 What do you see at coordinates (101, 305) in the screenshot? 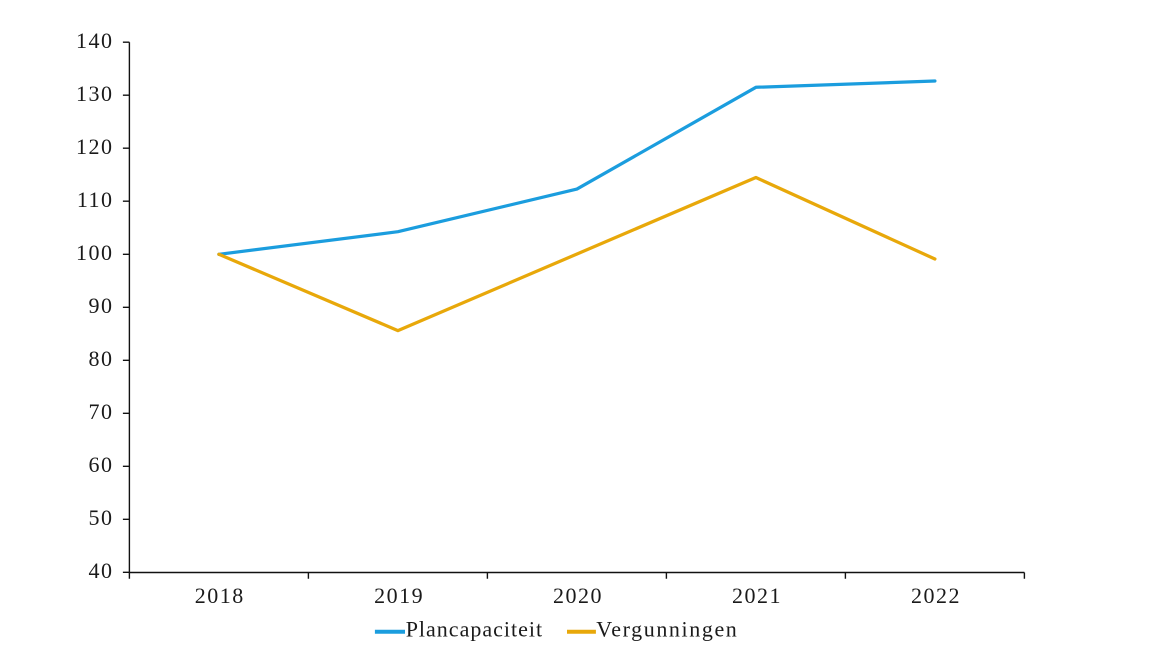
I see `svg-text: 90` at bounding box center [101, 305].